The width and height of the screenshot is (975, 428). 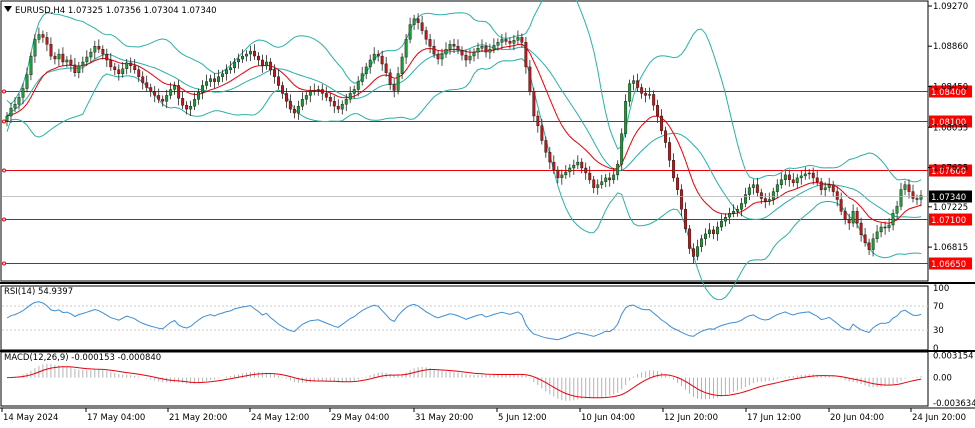 I want to click on macd-label: MACD(12,26,9) -0.000153 -0.000840, so click(x=82, y=358).